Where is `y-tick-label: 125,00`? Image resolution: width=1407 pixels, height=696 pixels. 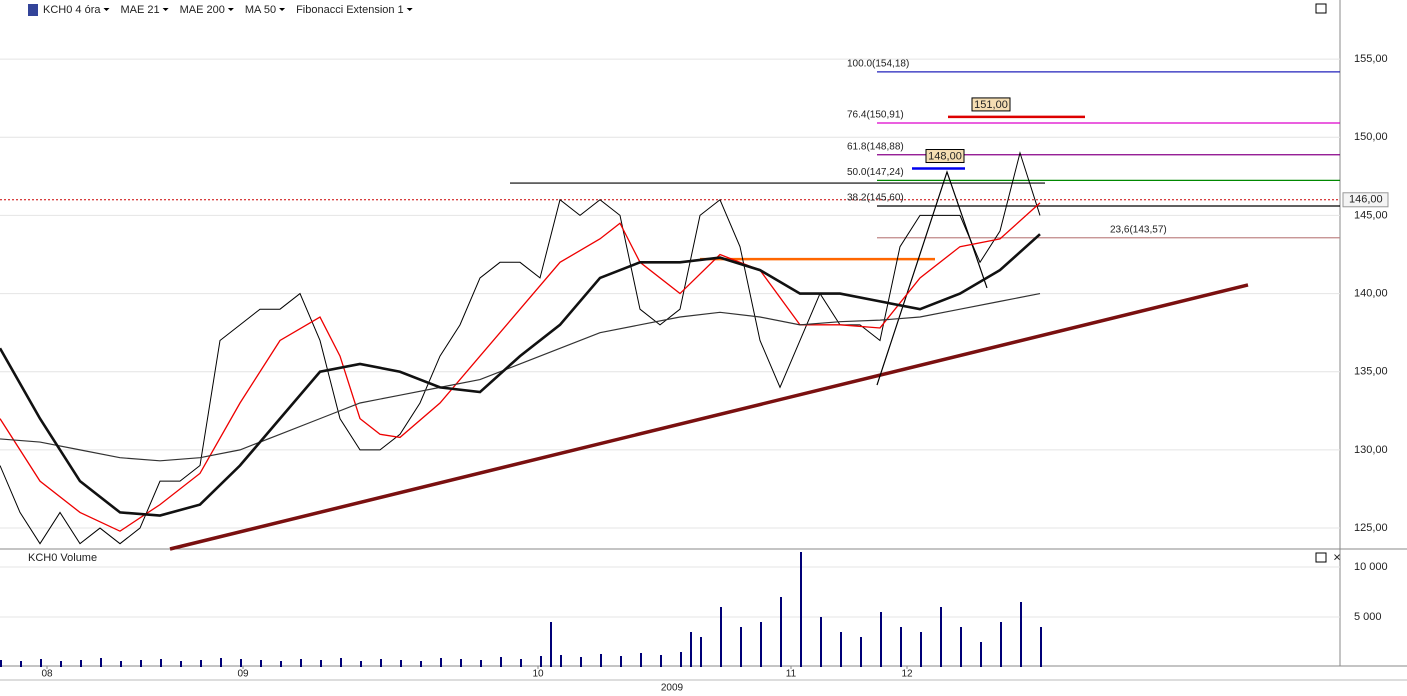
y-tick-label: 125,00 is located at coordinates (1371, 528).